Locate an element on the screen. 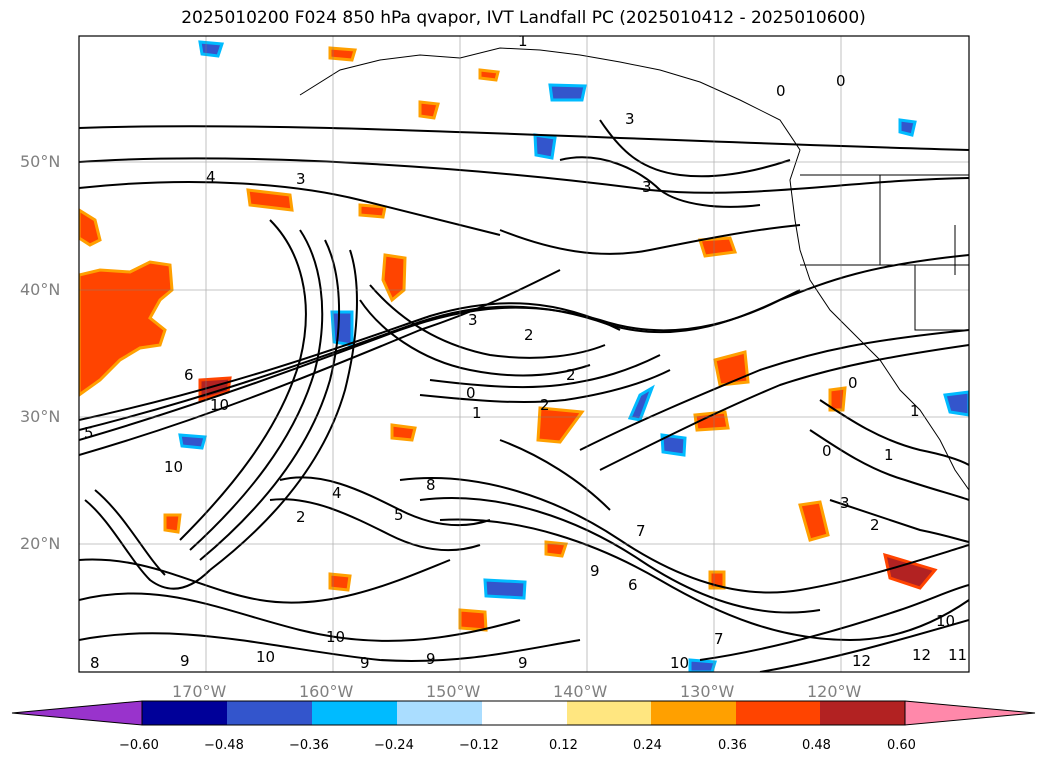 This screenshot has width=1047, height=765. colorbar-extend-left is located at coordinates (77, 713).